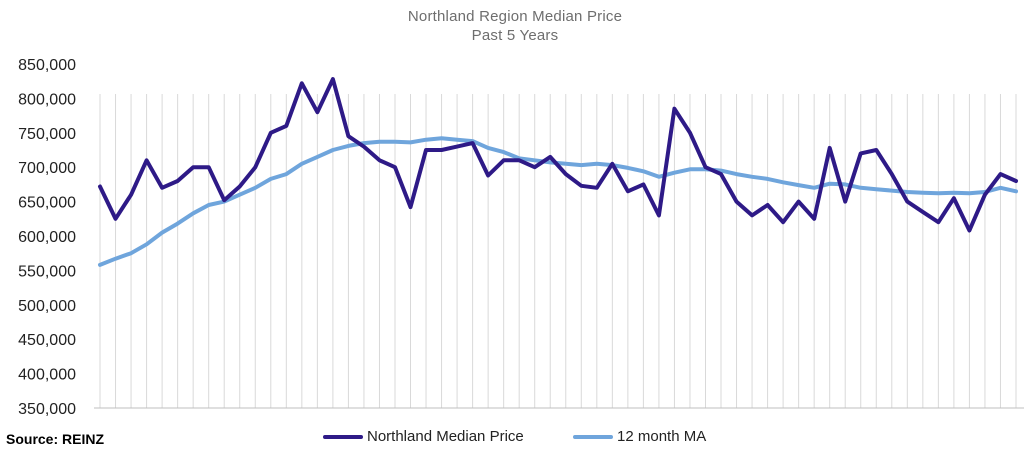 This screenshot has height=454, width=1030. Describe the element at coordinates (515, 35) in the screenshot. I see `chart-subtitle: Past 5 Years` at that location.